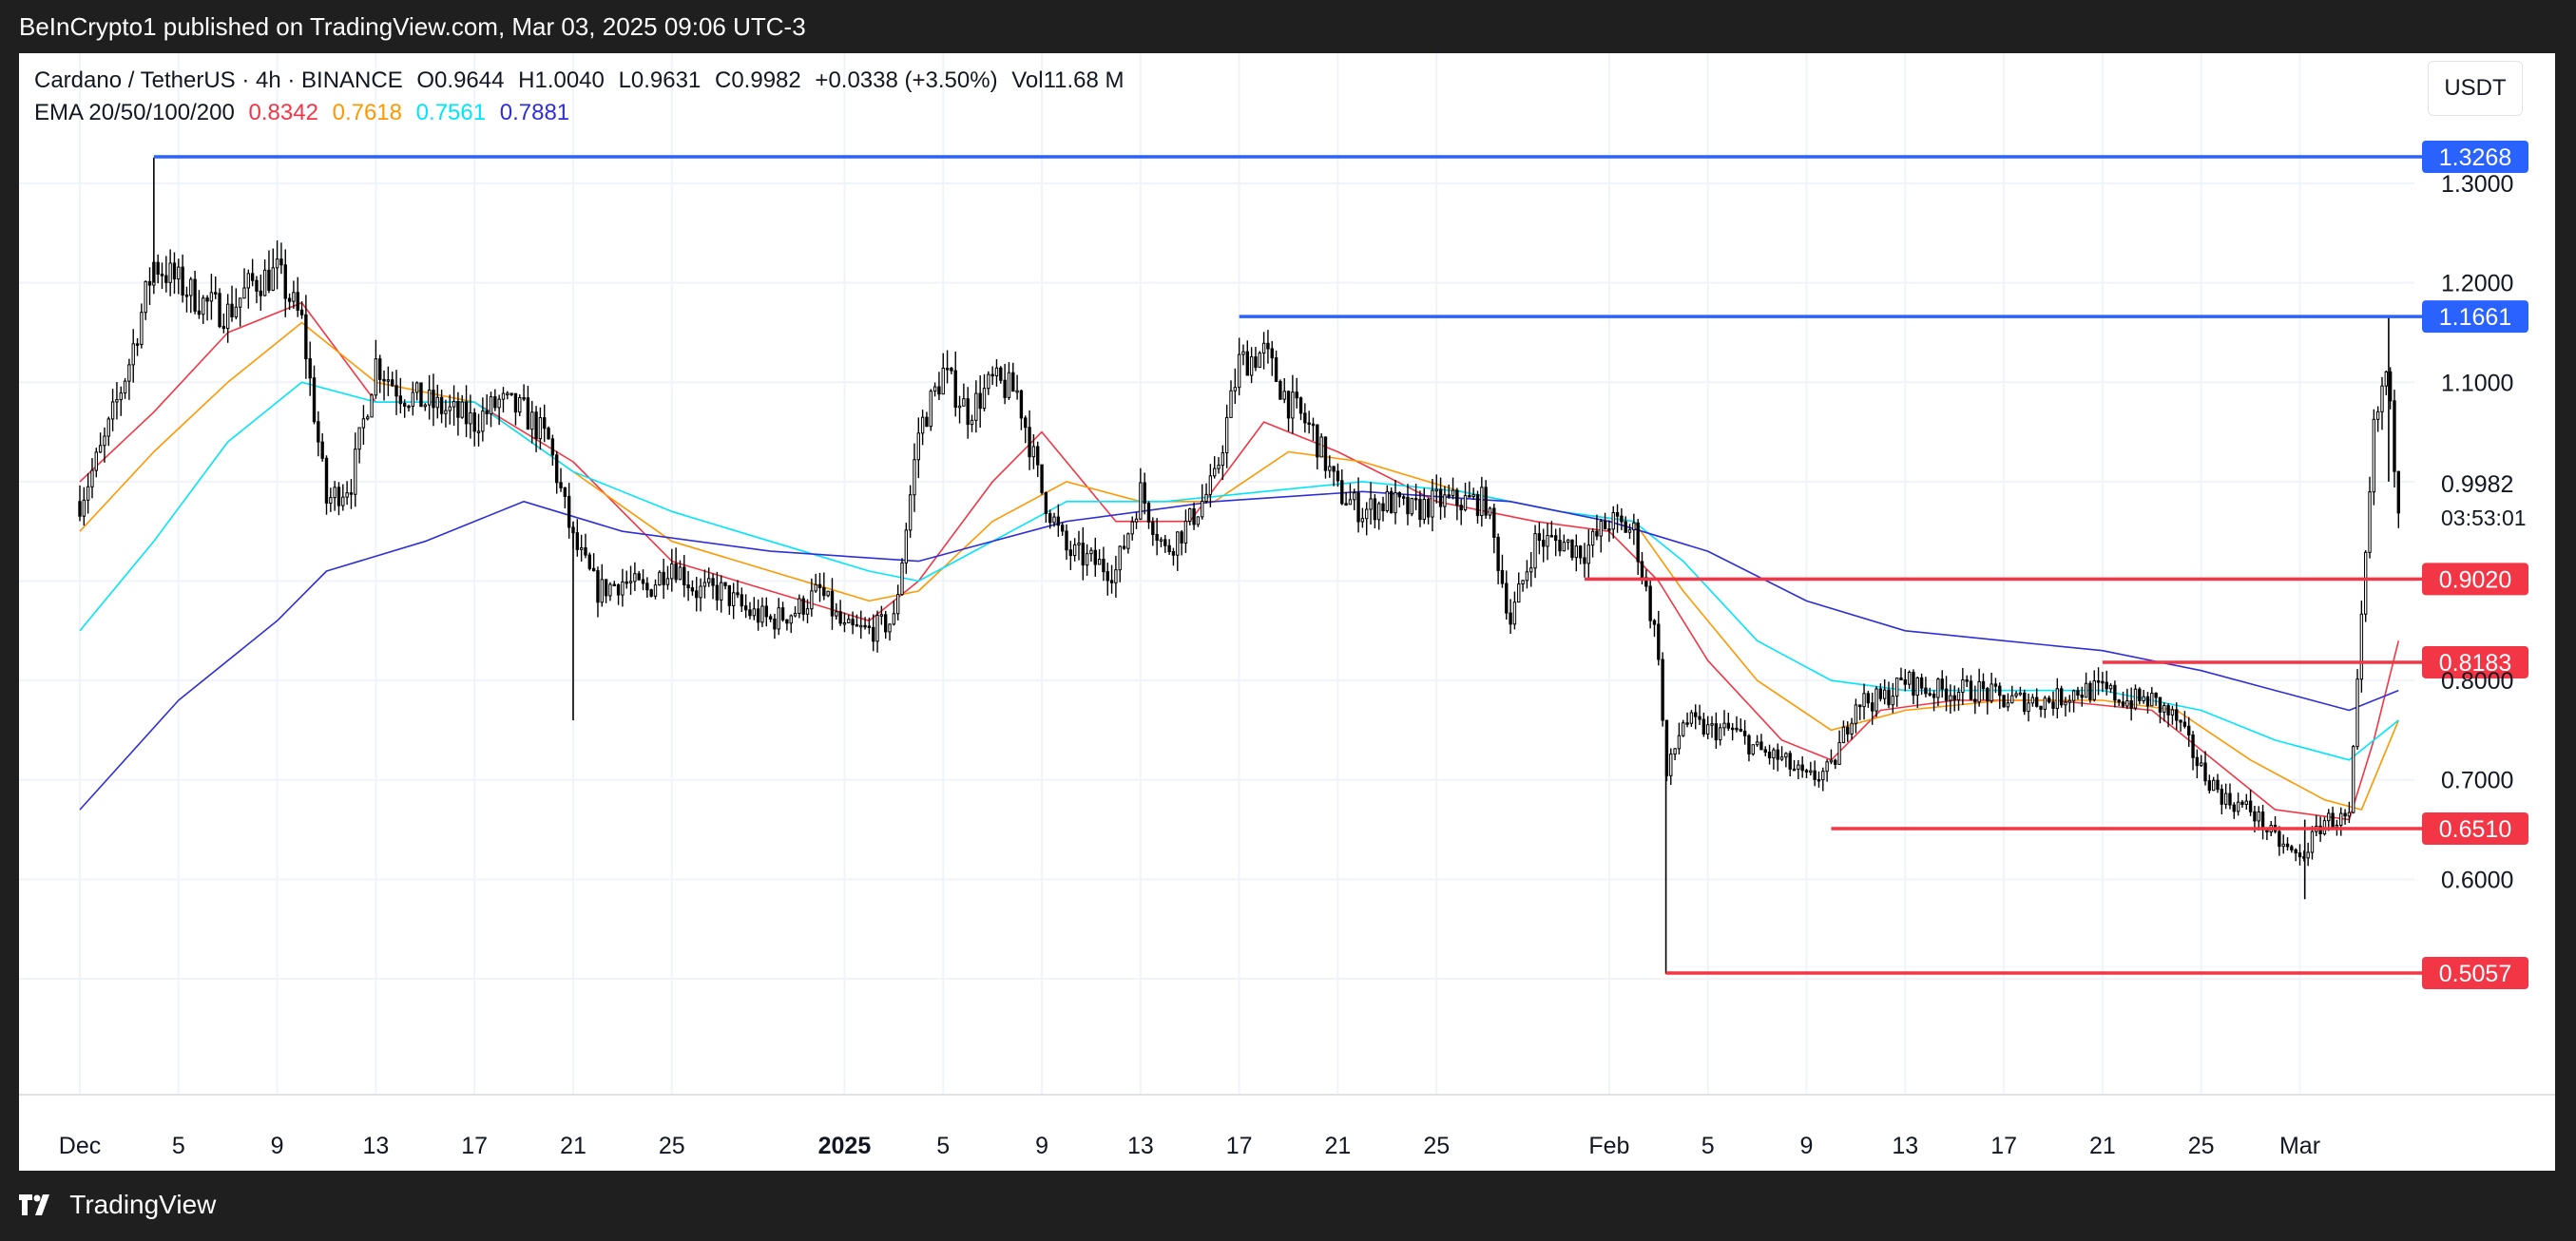 Image resolution: width=2576 pixels, height=1241 pixels. I want to click on symbol-label: Cardano / TetherUS · 4h · BINANCE, so click(219, 80).